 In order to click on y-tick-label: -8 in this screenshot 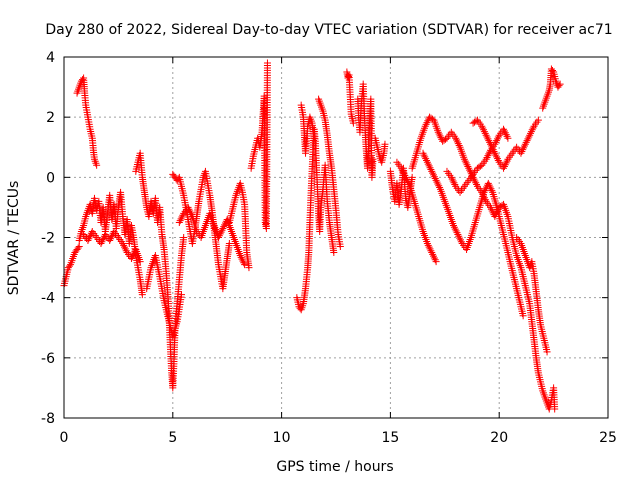, I will do `click(48, 419)`.